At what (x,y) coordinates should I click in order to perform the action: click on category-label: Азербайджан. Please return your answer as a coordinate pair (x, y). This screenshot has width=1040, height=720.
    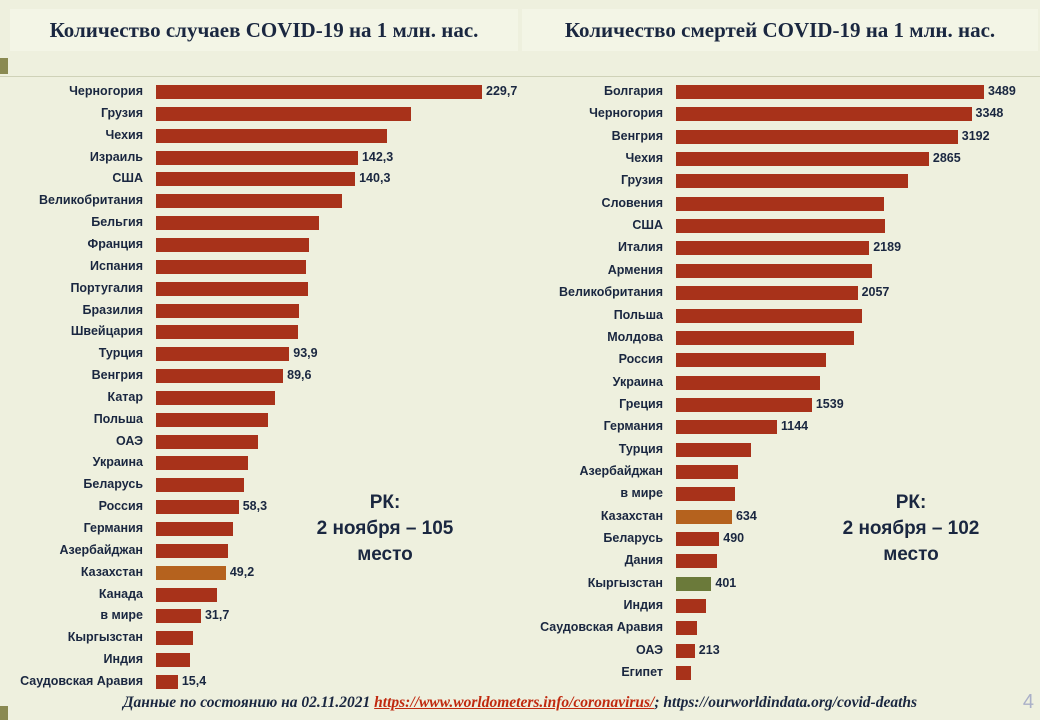
    Looking at the image, I should click on (101, 549).